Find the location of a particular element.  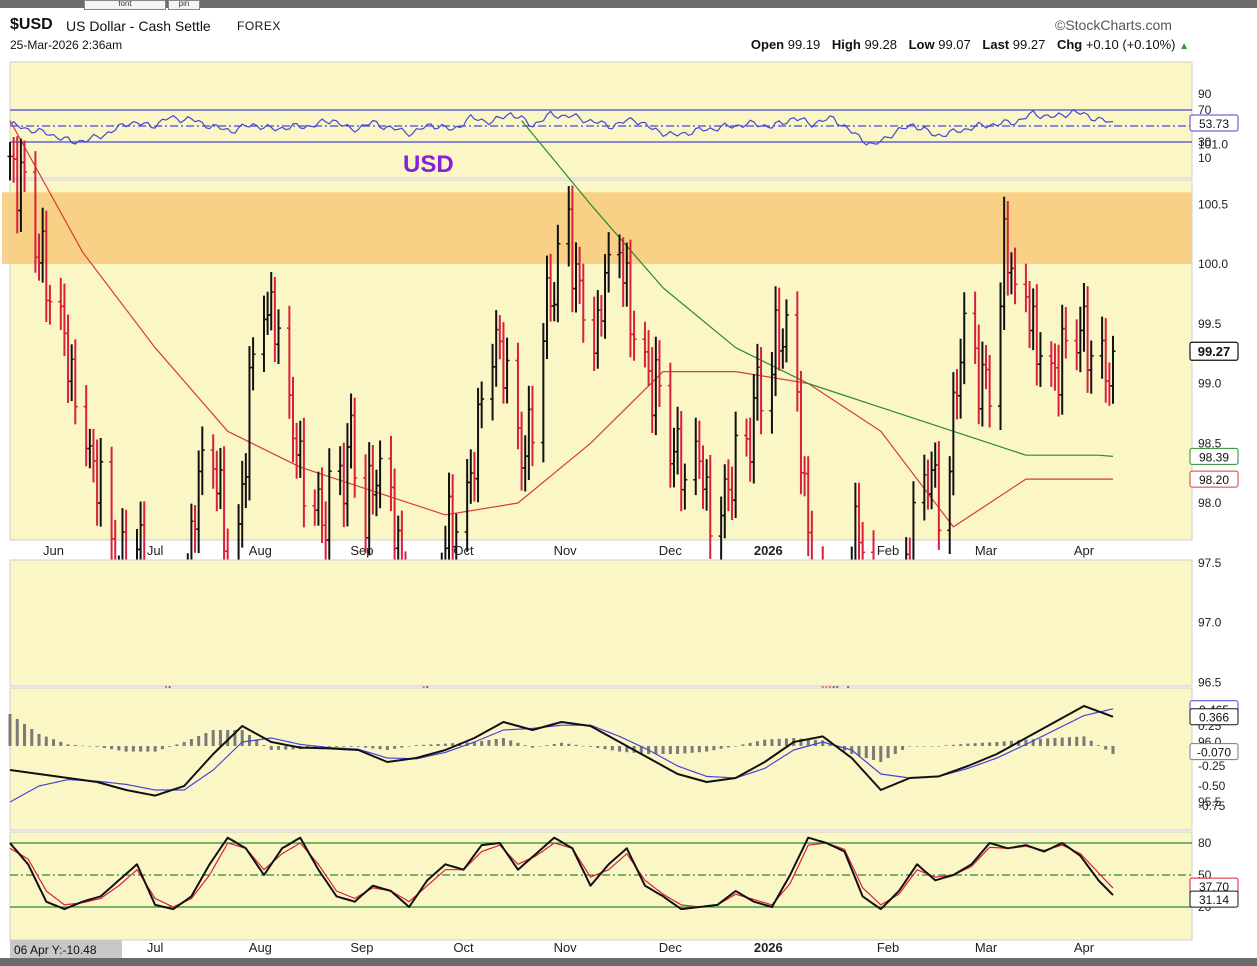

stochastic-panel is located at coordinates (601, 886).